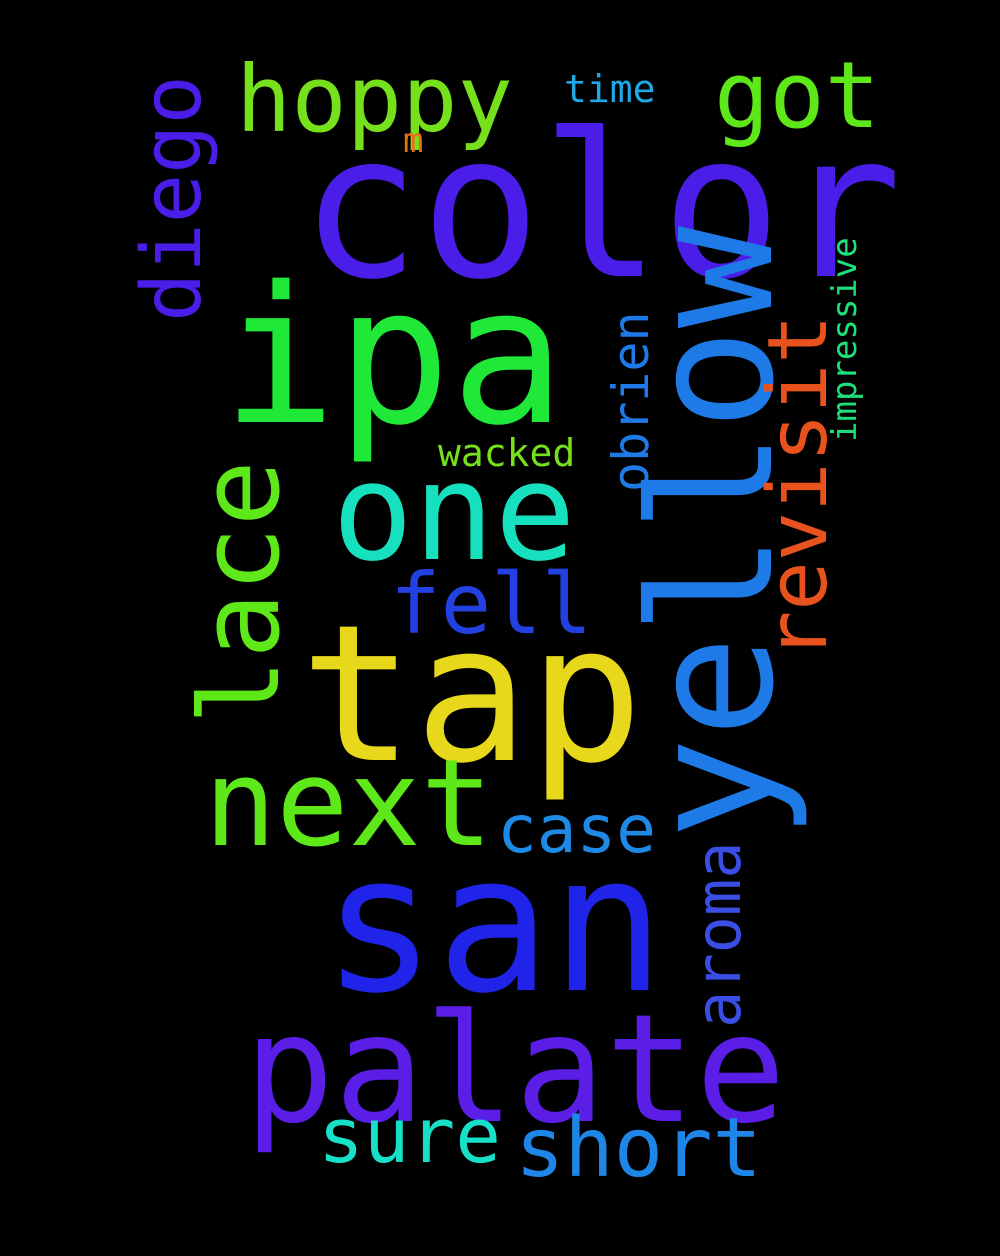  I want to click on word-diego: diego, so click(172, 198).